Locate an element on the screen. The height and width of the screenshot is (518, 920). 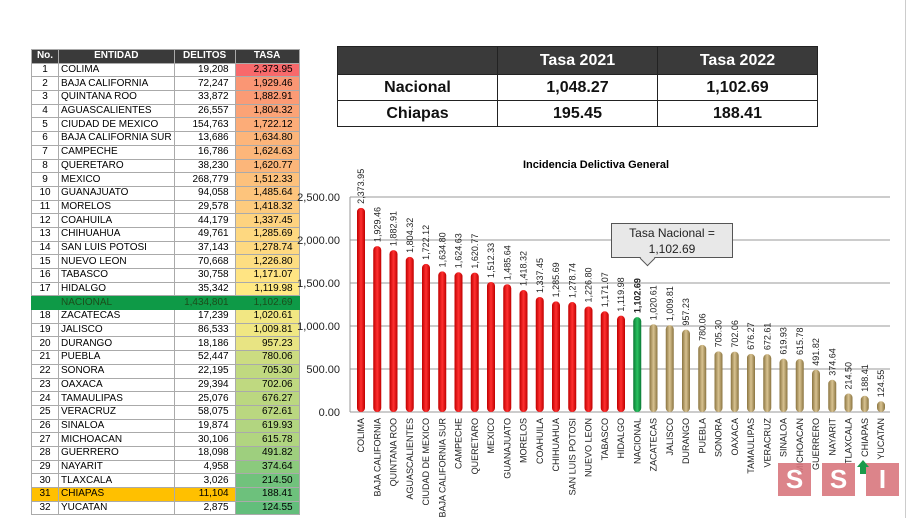
table-row: 18 ZACATECAS 17,239 1,020.61 is located at coordinates (165, 316).